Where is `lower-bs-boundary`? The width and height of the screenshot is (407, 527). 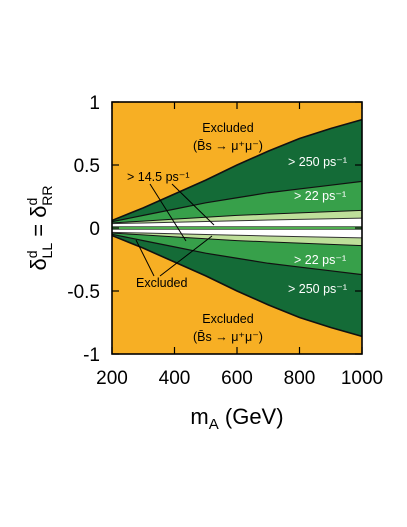
lower-bs-boundary is located at coordinates (237, 286).